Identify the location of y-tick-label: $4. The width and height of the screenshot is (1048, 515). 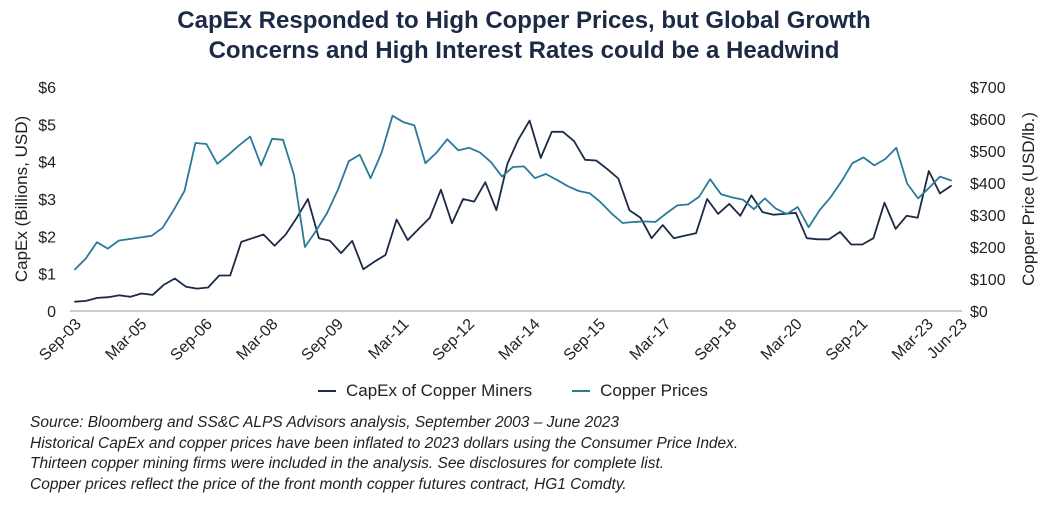
(47, 163).